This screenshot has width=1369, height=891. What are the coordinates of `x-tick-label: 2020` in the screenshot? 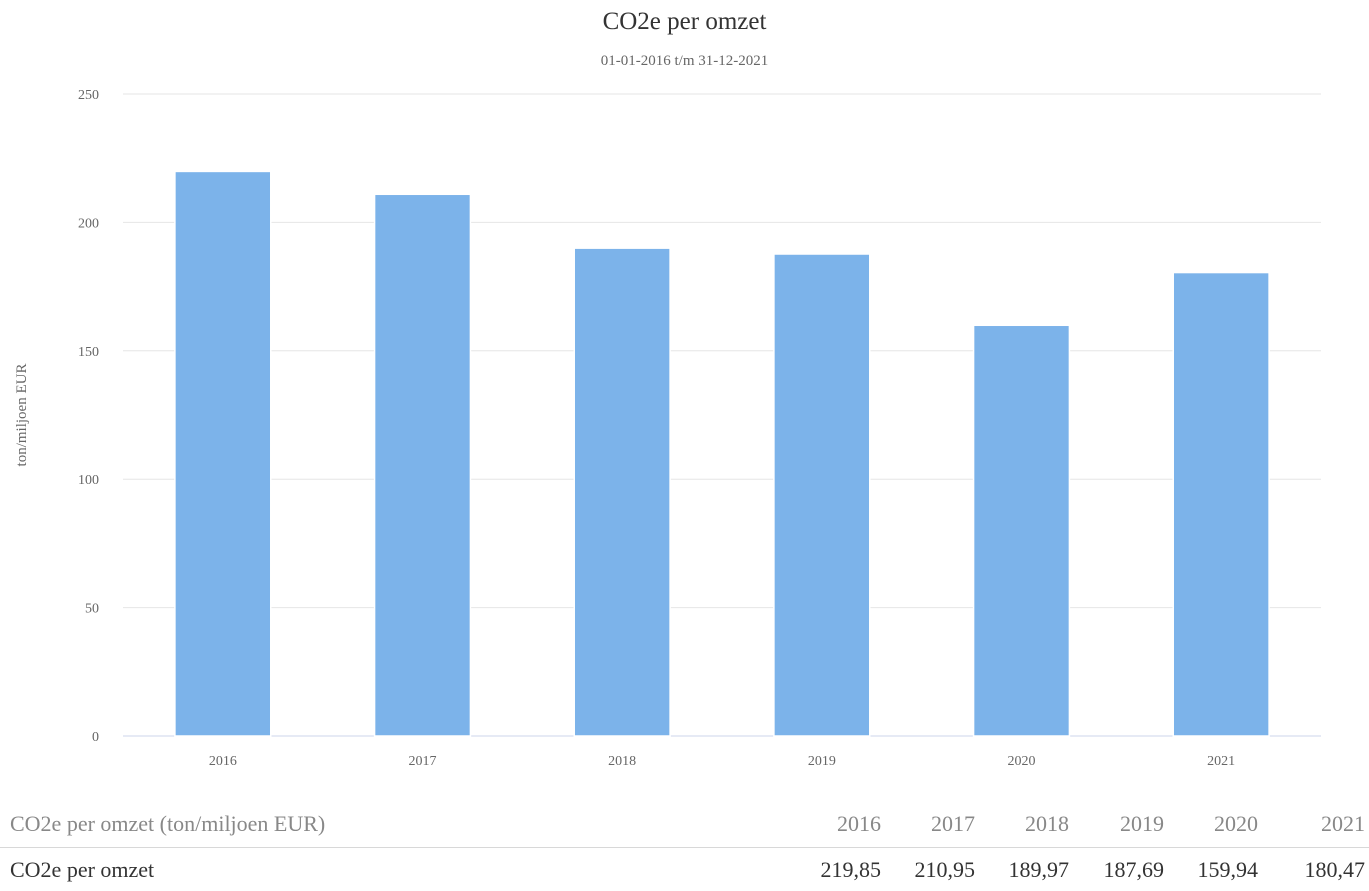 It's located at (1022, 761).